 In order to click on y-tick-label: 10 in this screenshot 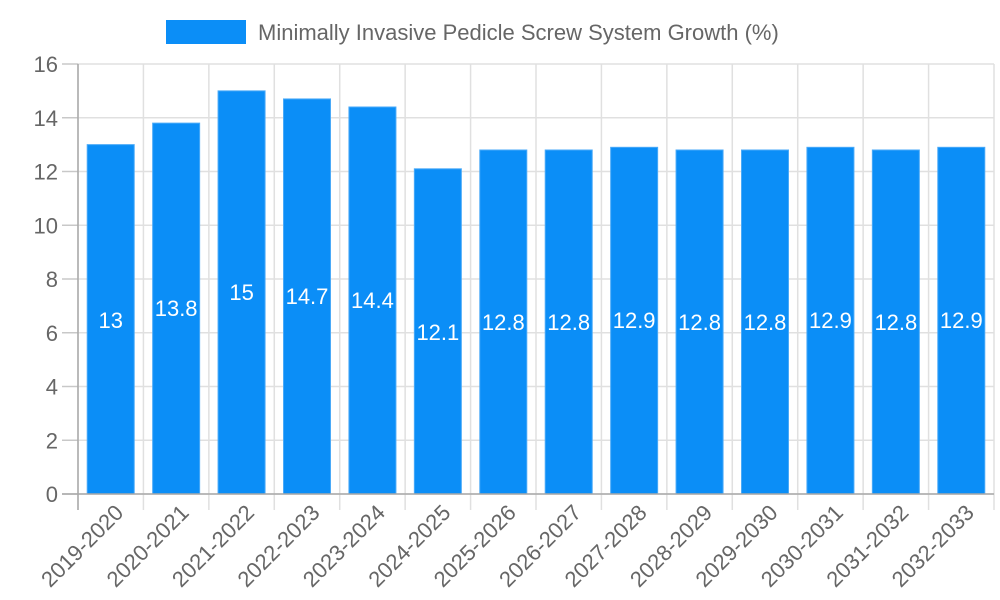, I will do `click(46, 225)`.